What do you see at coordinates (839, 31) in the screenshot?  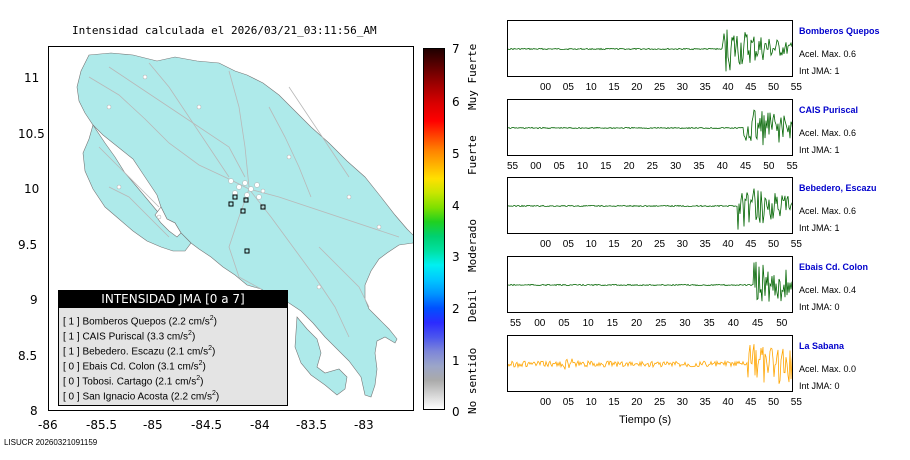 I see `station-name: Bomberos Quepos` at bounding box center [839, 31].